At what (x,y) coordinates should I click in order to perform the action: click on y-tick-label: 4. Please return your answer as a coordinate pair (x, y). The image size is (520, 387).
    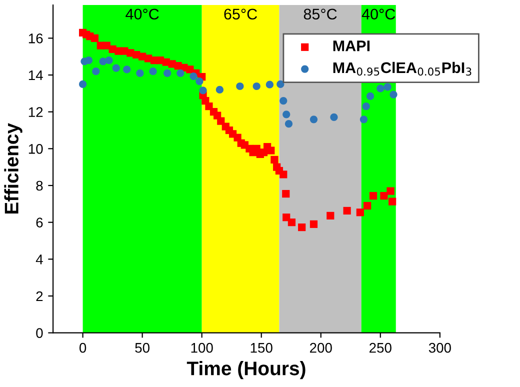
    Looking at the image, I should click on (39, 259).